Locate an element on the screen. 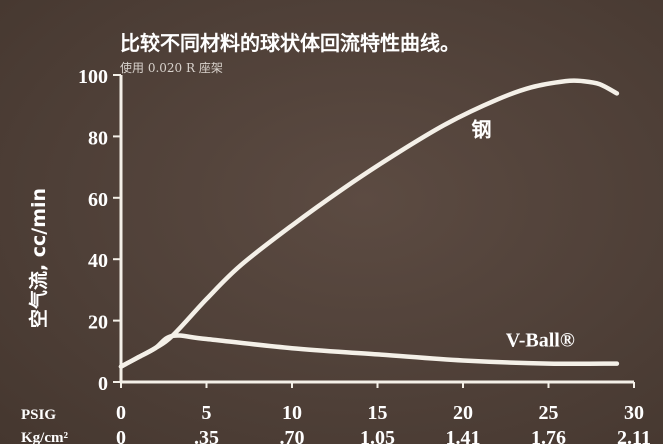 The width and height of the screenshot is (663, 444). x-tick-label-kgcm2: .35 is located at coordinates (206, 435).